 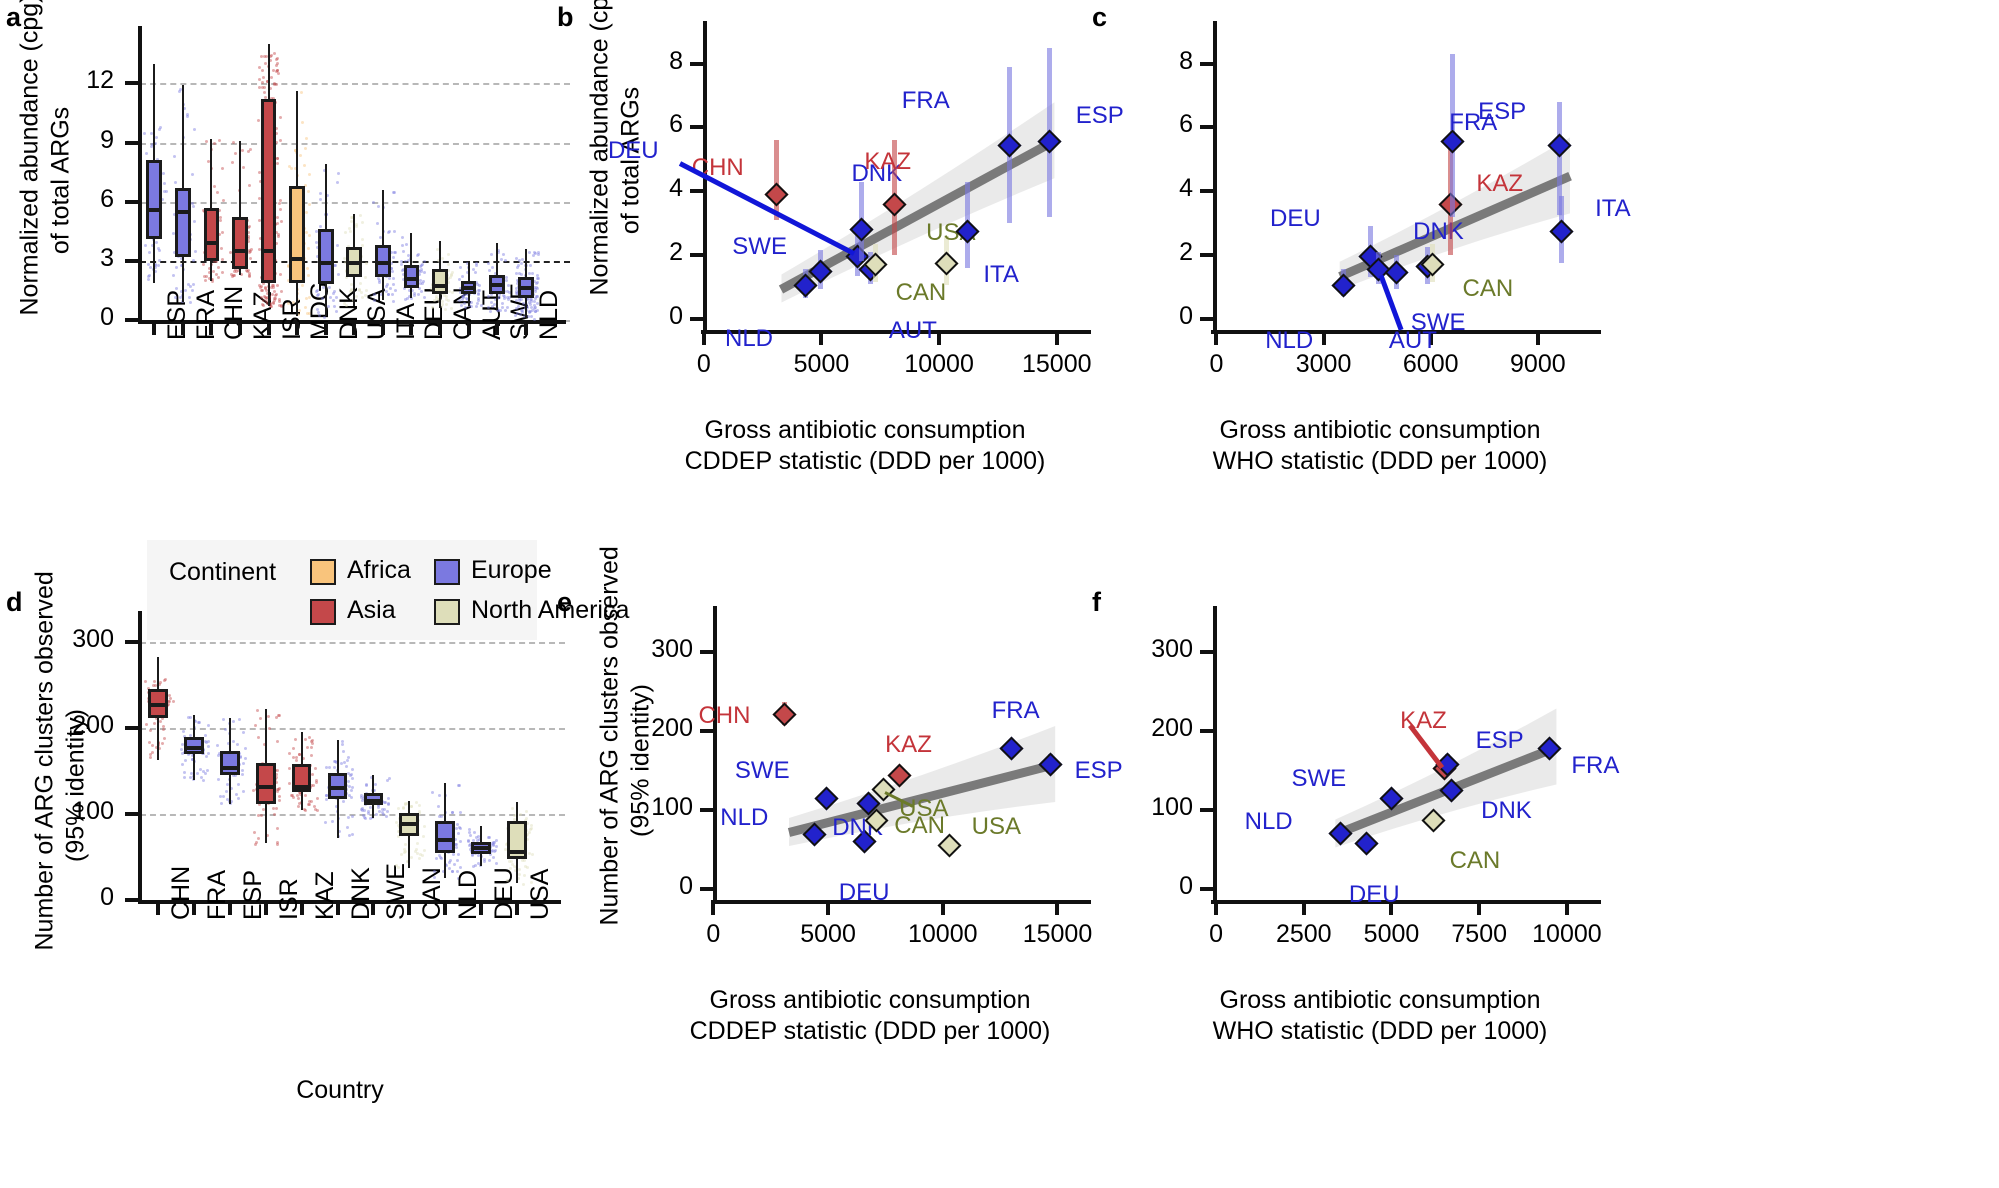 I want to click on y-axis-line, so click(x=715, y=753).